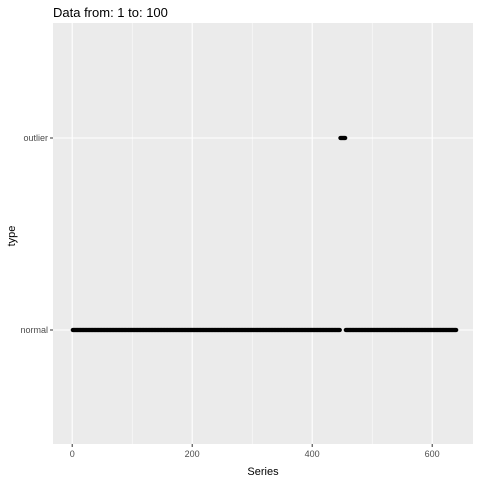 This screenshot has height=480, width=480. I want to click on x-axis-title: Series, so click(263, 472).